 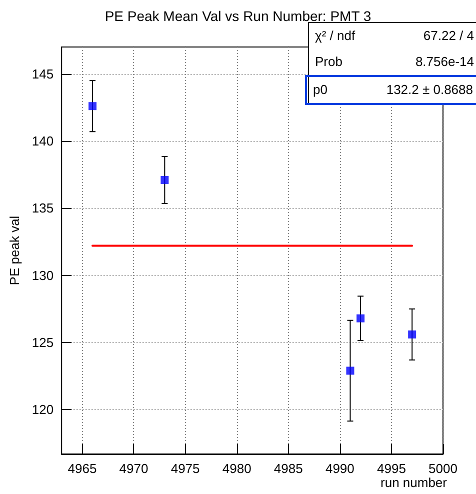 What do you see at coordinates (43, 275) in the screenshot?
I see `y-tick-label: 130` at bounding box center [43, 275].